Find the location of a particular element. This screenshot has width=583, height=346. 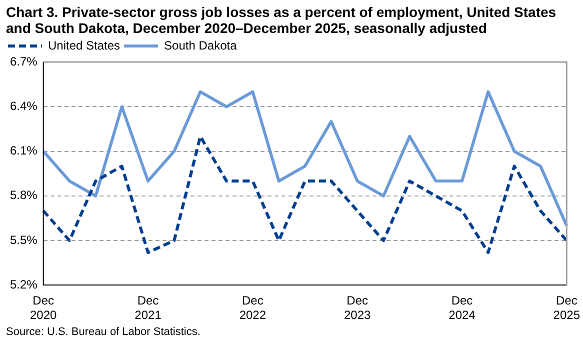

x-tick-label: Dec 2023 is located at coordinates (357, 308).